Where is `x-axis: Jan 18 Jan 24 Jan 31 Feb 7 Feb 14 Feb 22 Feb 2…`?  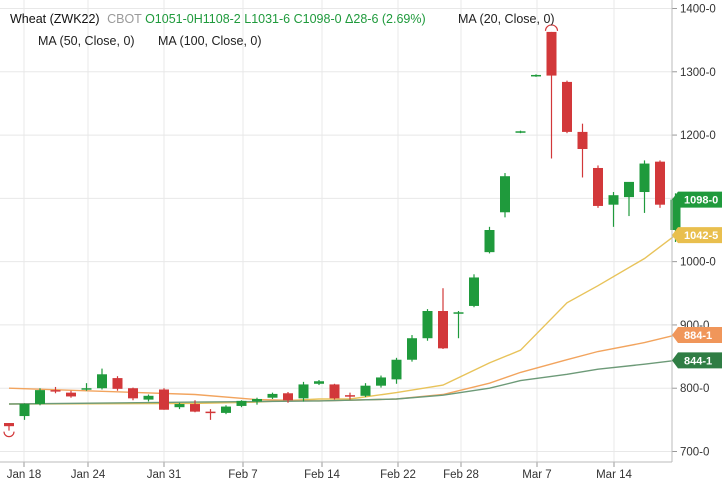 x-axis: Jan 18 Jan 24 Jan 31 Feb 7 Feb 14 Feb 22 Feb 2… is located at coordinates (336, 471).